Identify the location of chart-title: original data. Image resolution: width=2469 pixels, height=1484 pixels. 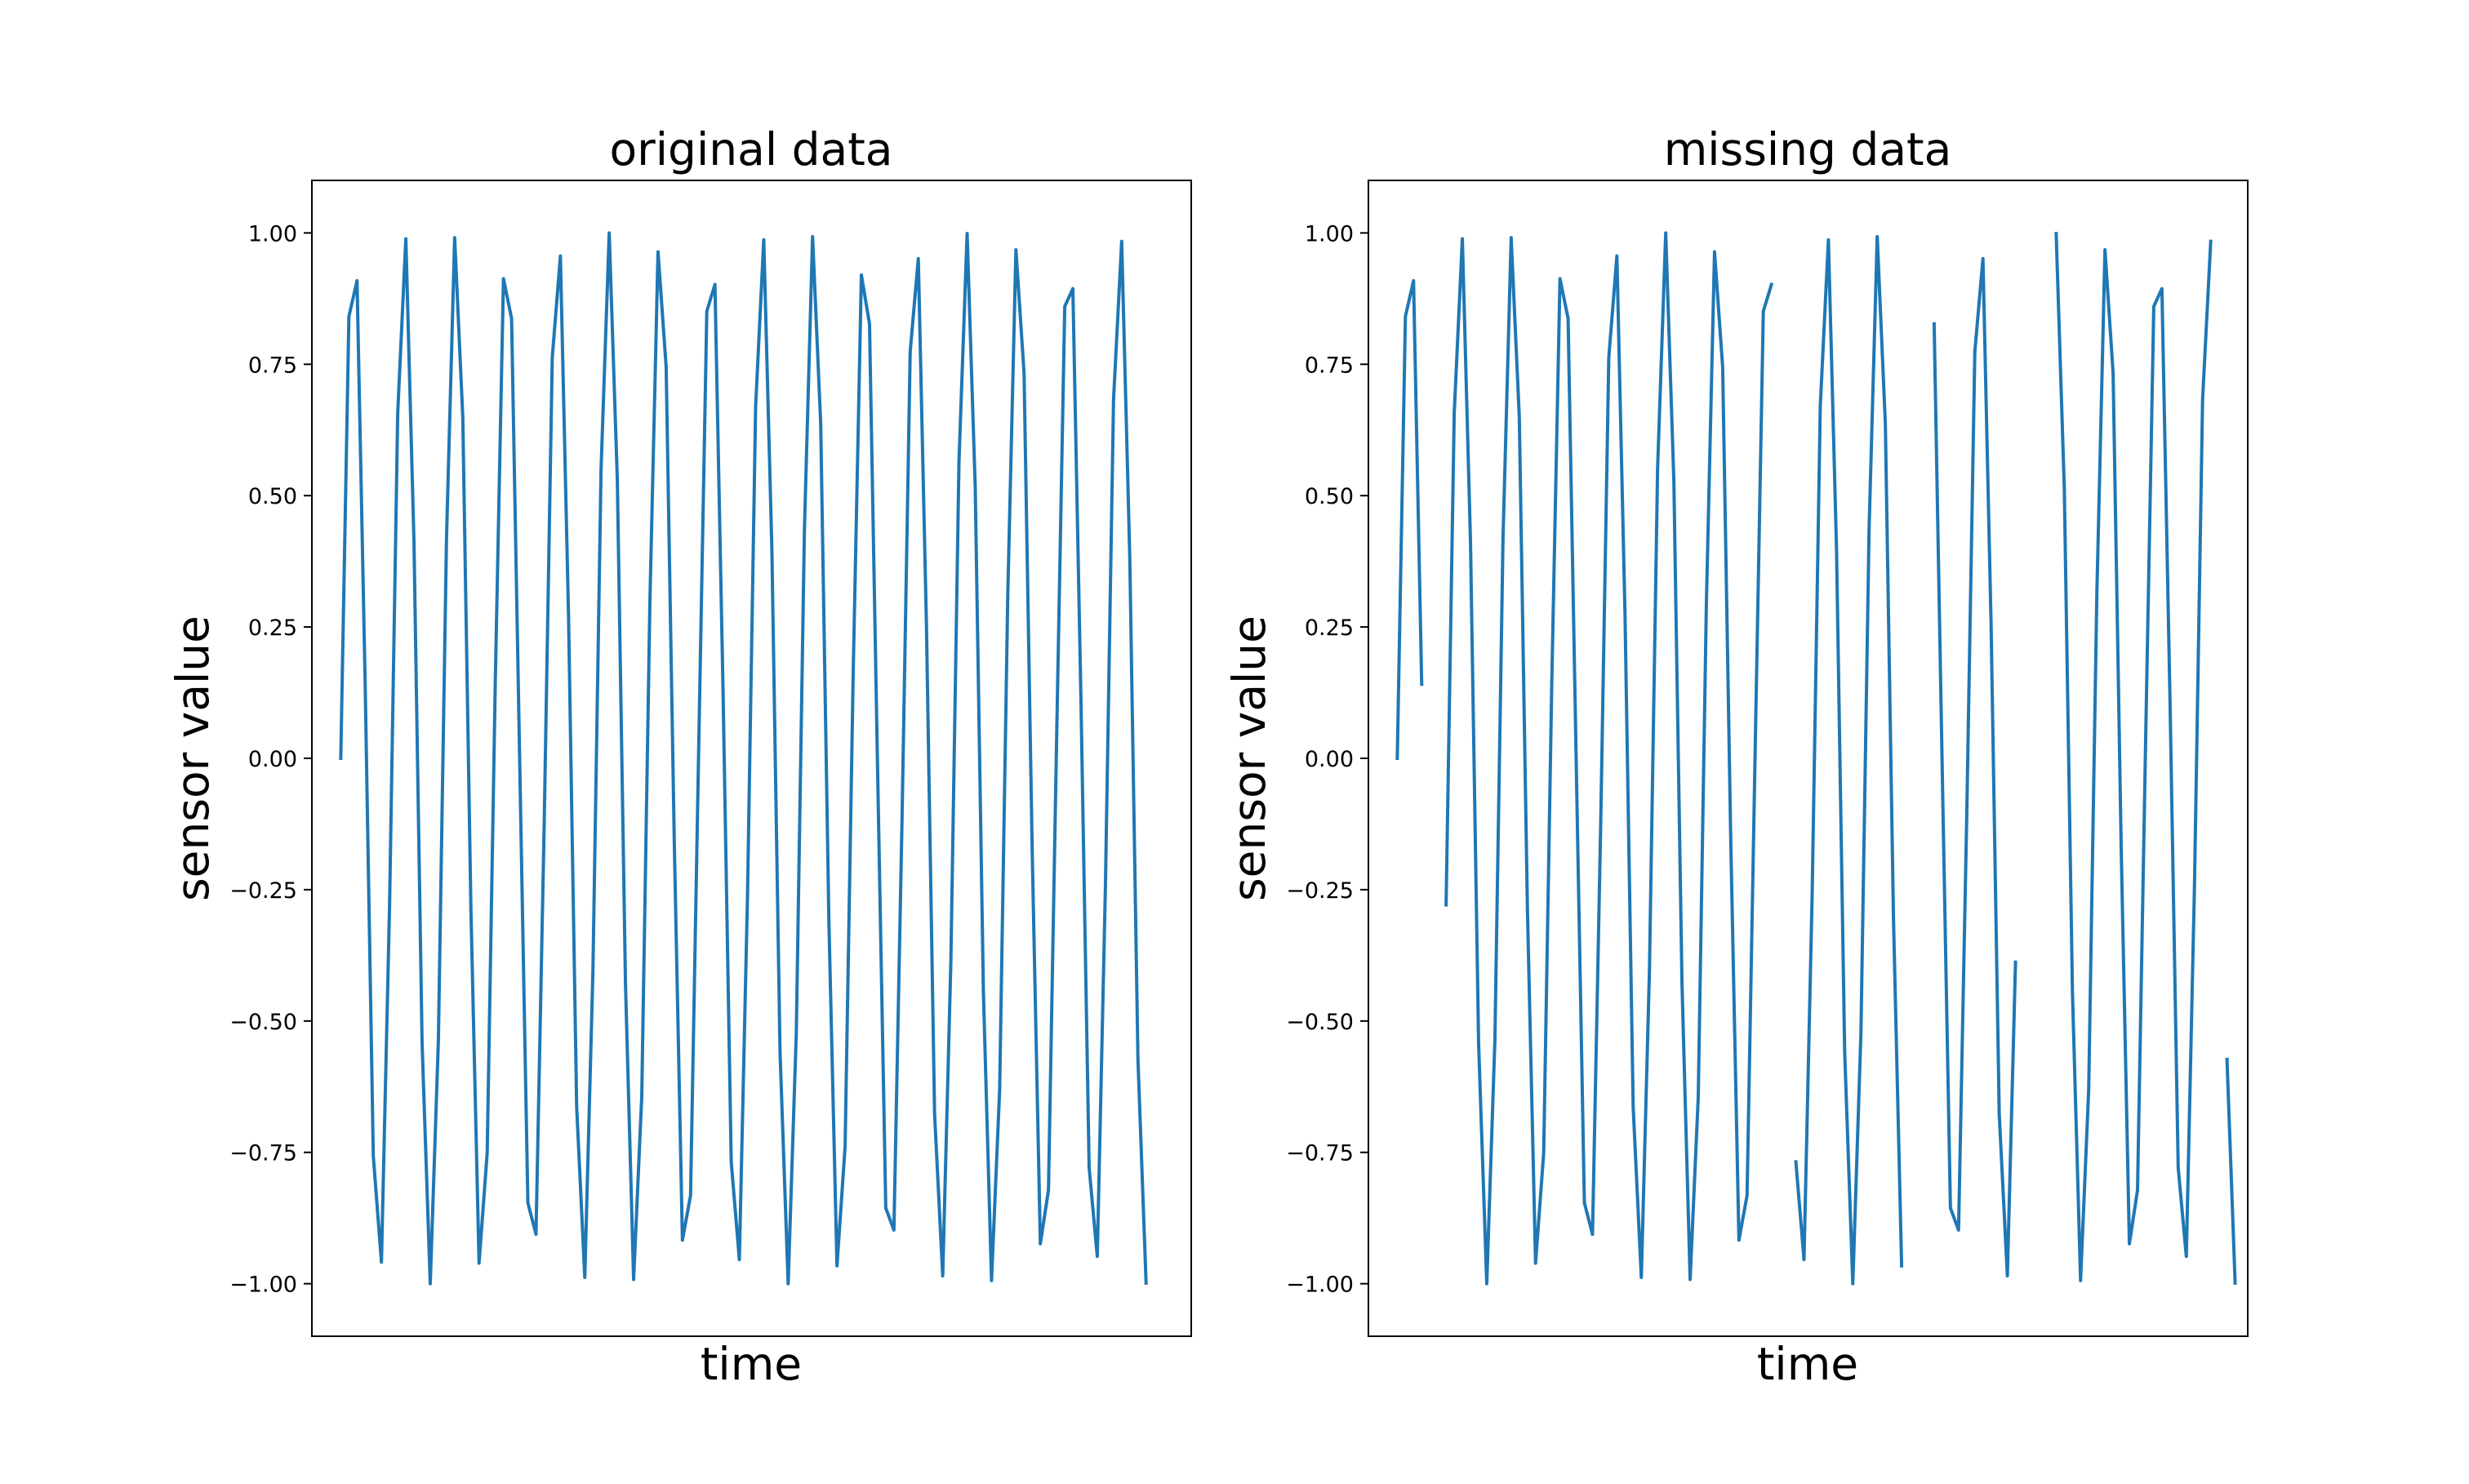
(751, 149).